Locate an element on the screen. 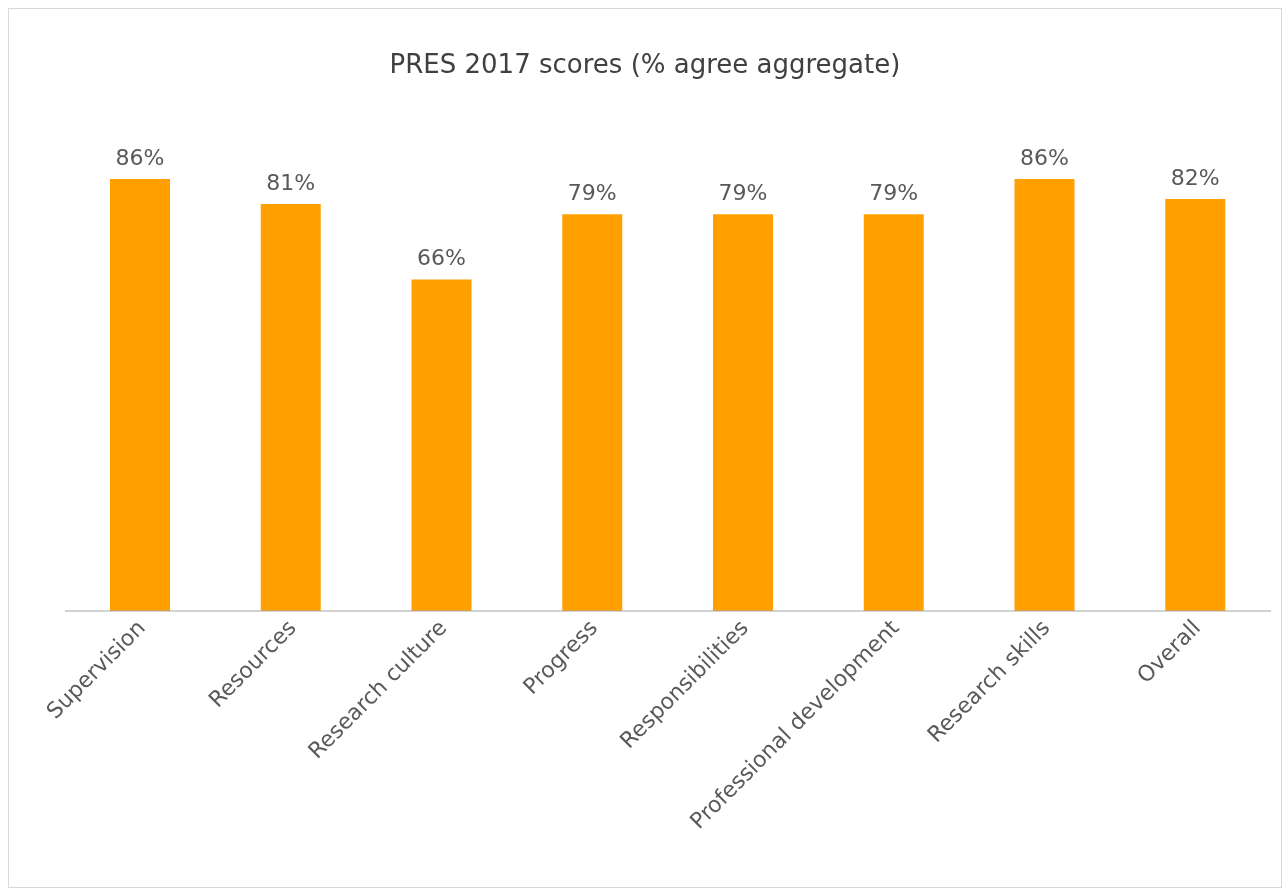  data-label: 81% is located at coordinates (291, 183).